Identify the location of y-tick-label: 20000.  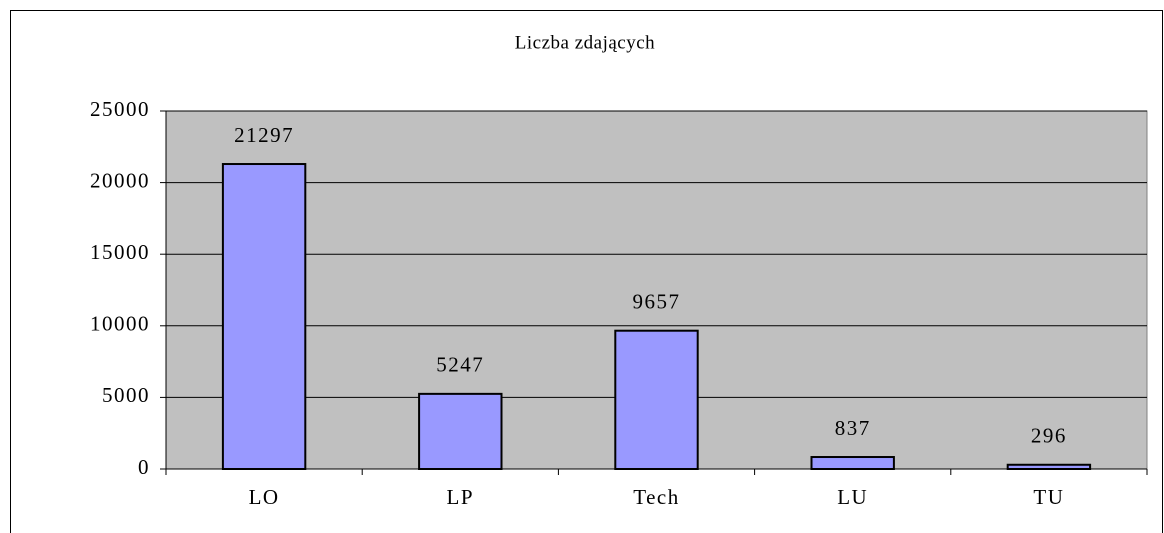
(120, 180).